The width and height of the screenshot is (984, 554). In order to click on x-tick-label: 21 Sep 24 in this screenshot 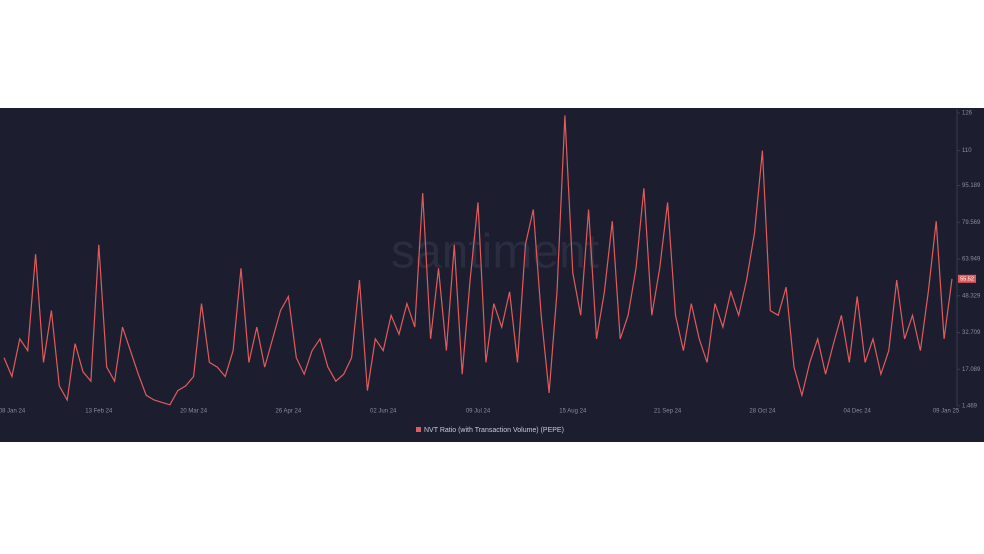, I will do `click(668, 412)`.